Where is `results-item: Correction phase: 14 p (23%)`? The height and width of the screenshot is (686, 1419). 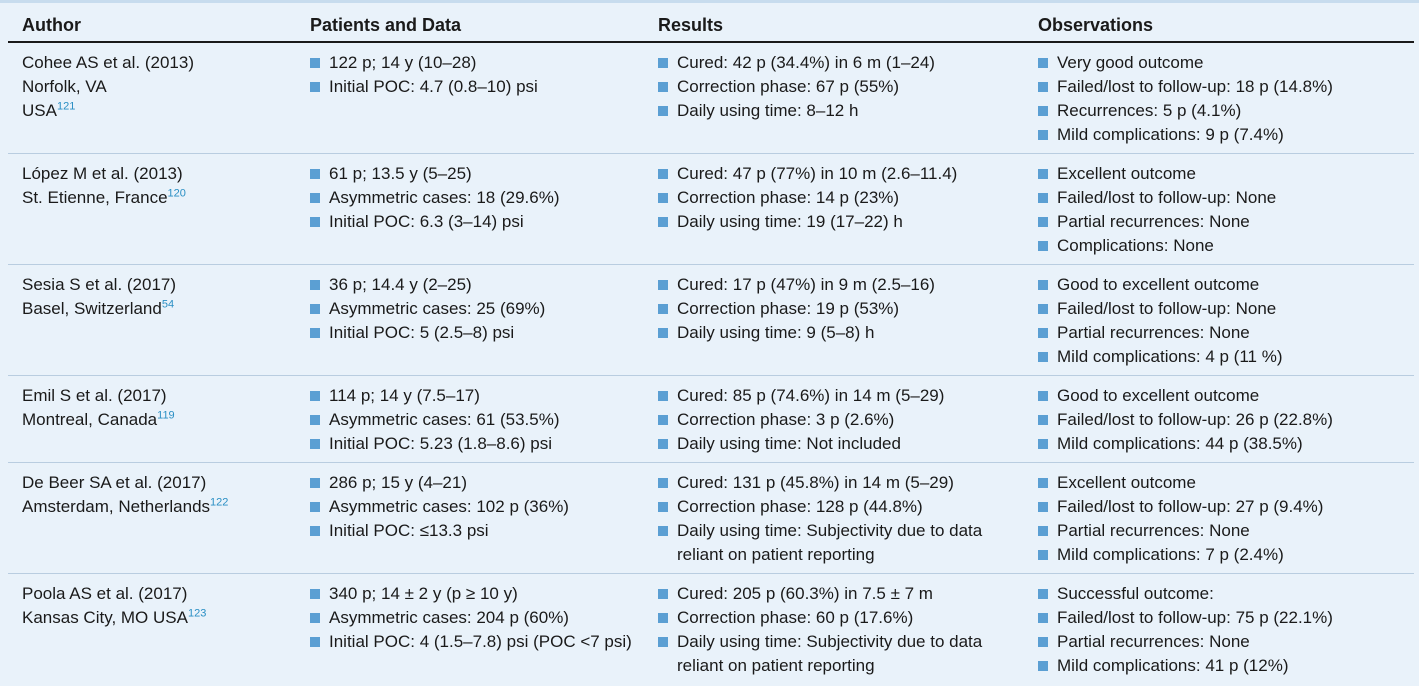
results-item: Correction phase: 14 p (23%) is located at coordinates (838, 198).